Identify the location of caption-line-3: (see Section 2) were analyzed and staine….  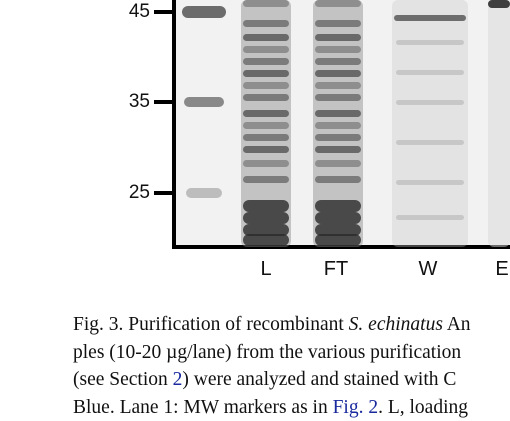
(291, 380).